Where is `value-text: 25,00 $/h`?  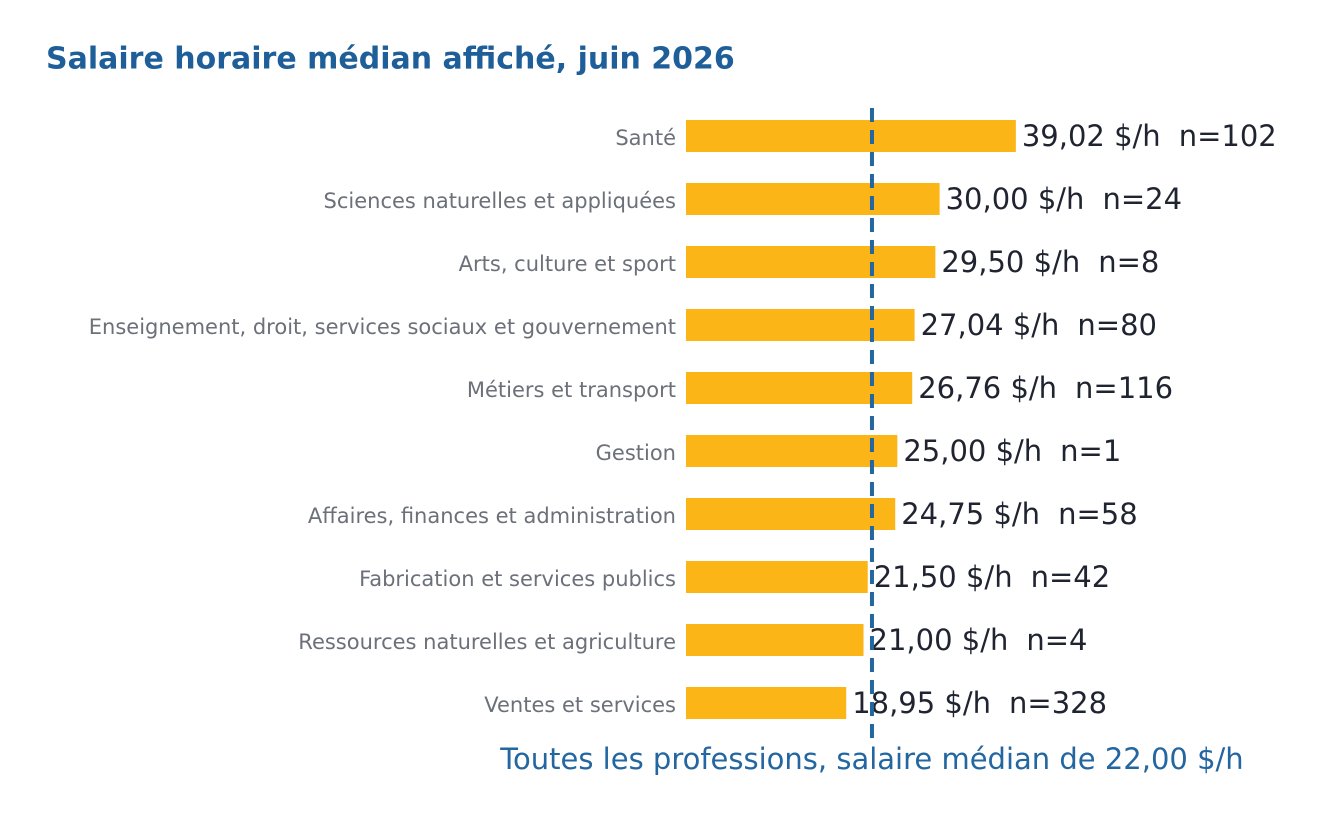
value-text: 25,00 $/h is located at coordinates (972, 451).